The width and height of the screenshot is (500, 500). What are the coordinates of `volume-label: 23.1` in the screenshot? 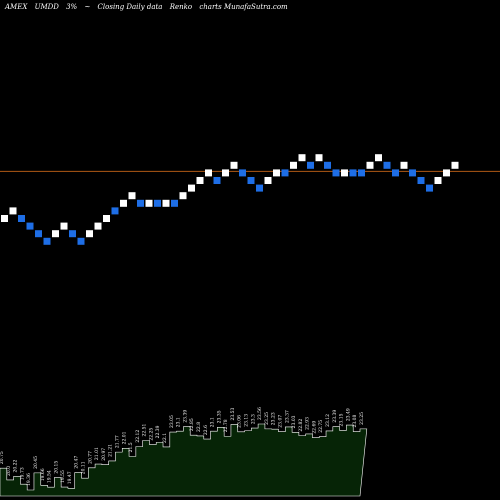 It's located at (179, 422).